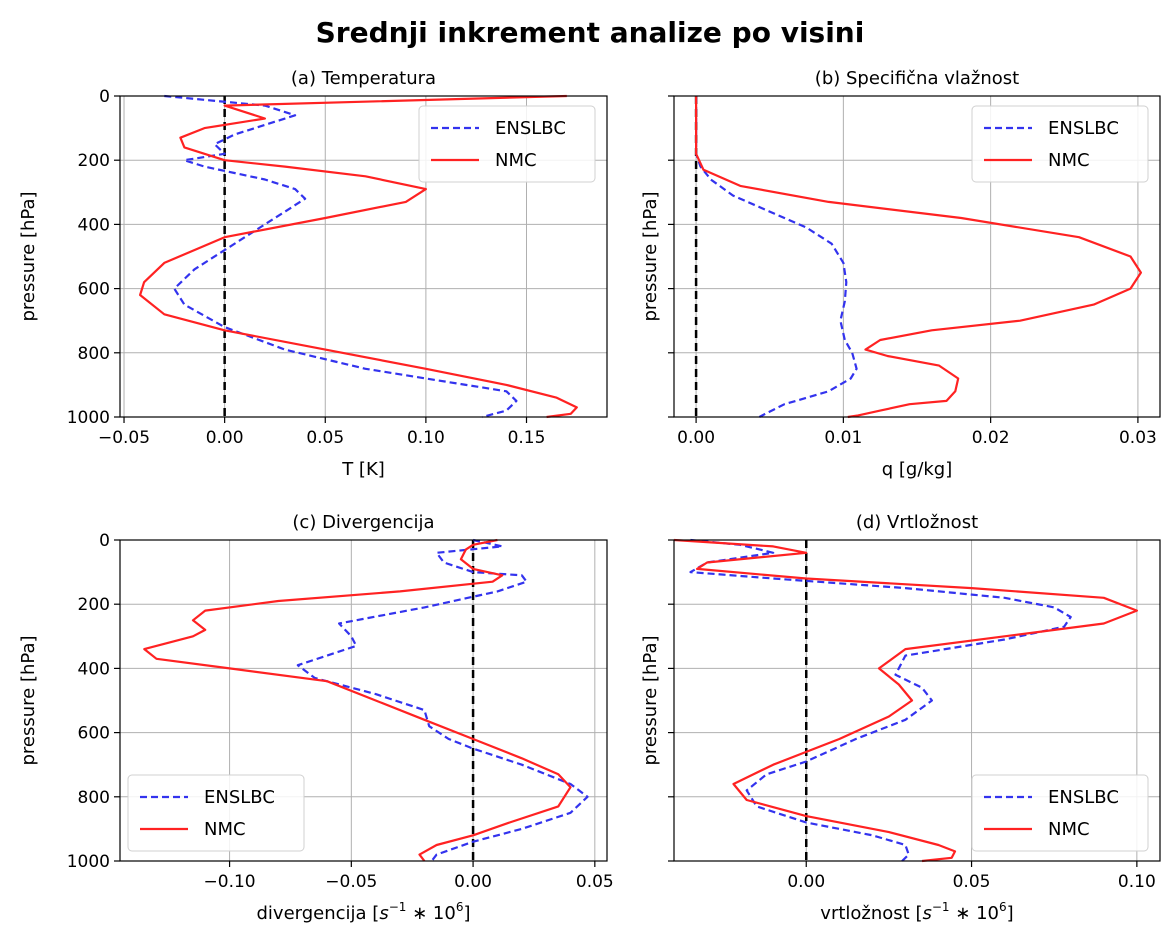 The image size is (1164, 932). Describe the element at coordinates (843, 438) in the screenshot. I see `x-tick-label: 0.01` at that location.